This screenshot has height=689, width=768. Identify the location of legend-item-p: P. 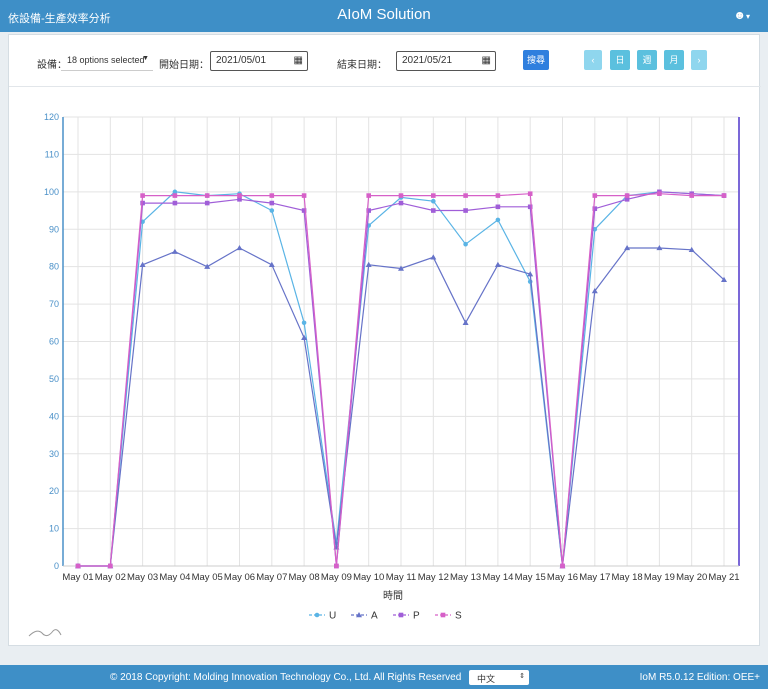
(406, 616).